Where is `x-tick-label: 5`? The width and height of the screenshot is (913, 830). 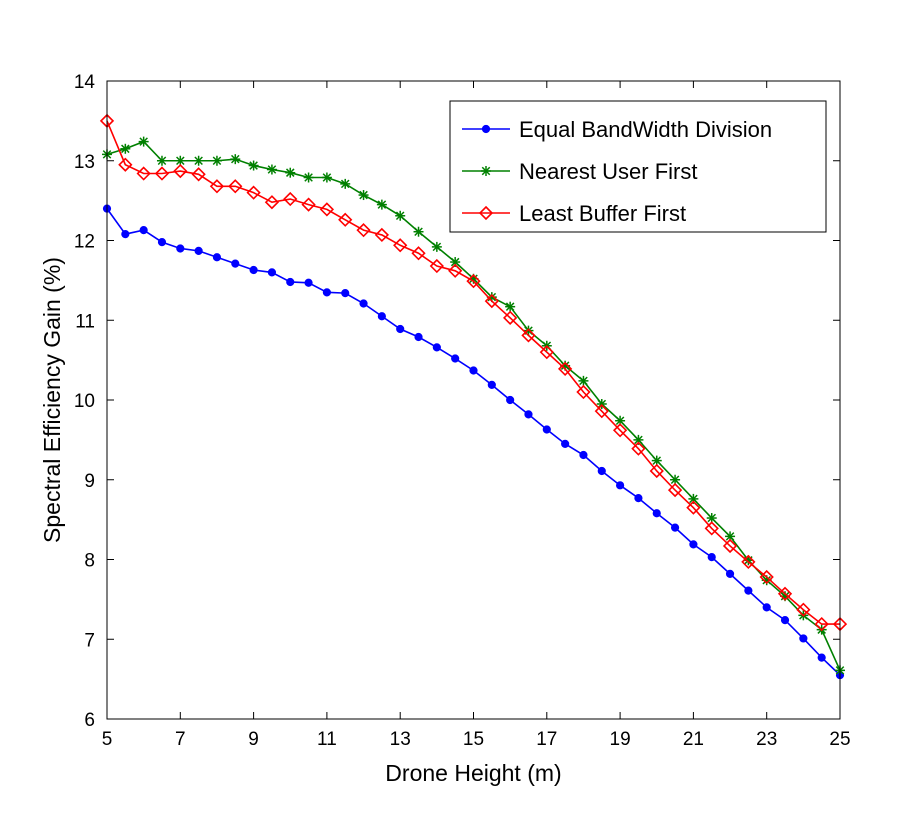 x-tick-label: 5 is located at coordinates (107, 739).